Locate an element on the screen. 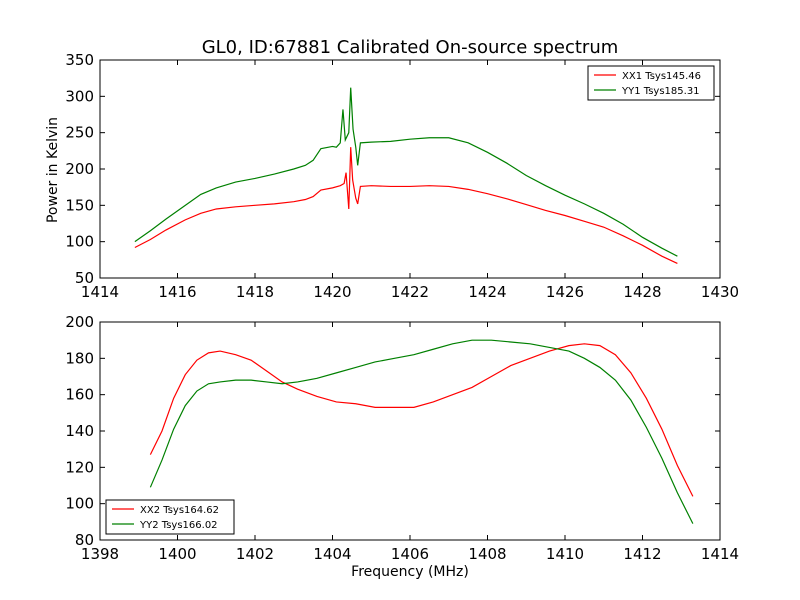  legend-bottom: XX2 Tsys164.62 YY2 Tsys166.02 is located at coordinates (170, 517).